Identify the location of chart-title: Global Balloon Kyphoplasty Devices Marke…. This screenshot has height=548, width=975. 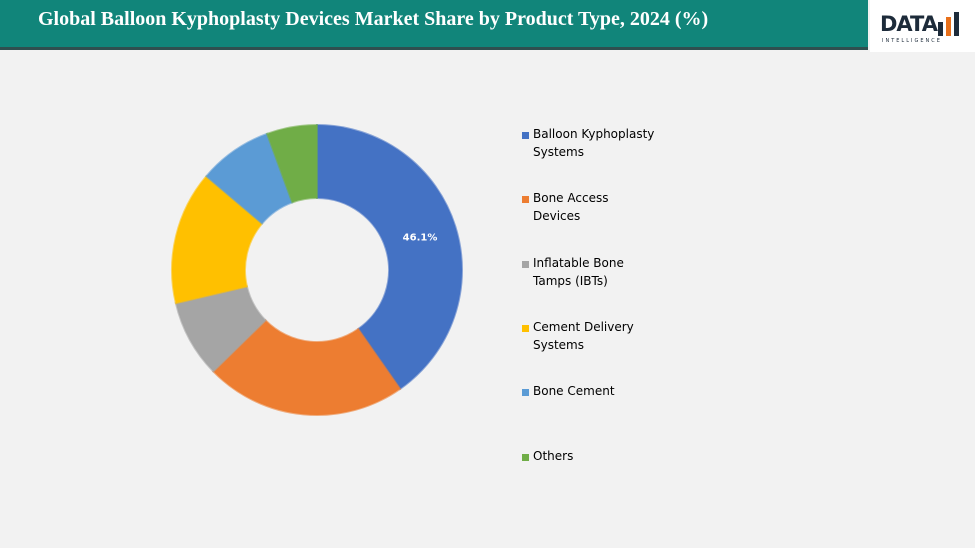
(373, 19).